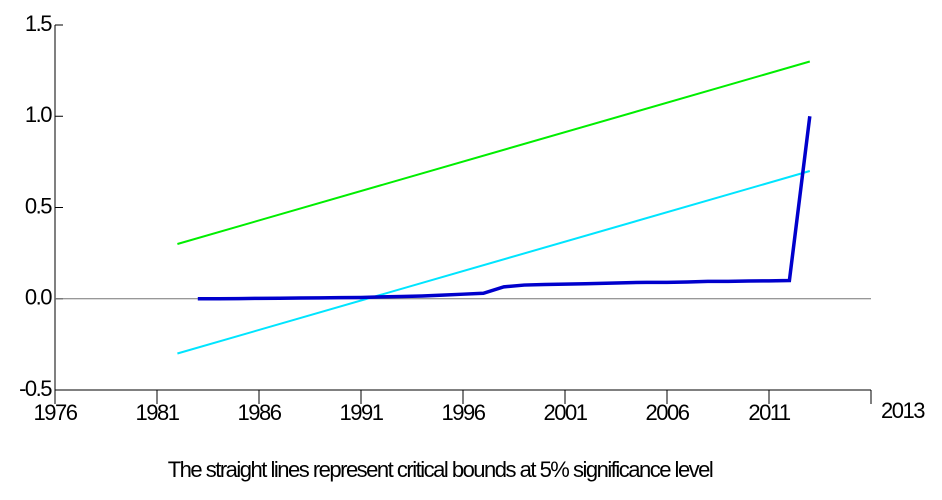 The image size is (942, 500). I want to click on x-tick-label: 1996, so click(464, 412).